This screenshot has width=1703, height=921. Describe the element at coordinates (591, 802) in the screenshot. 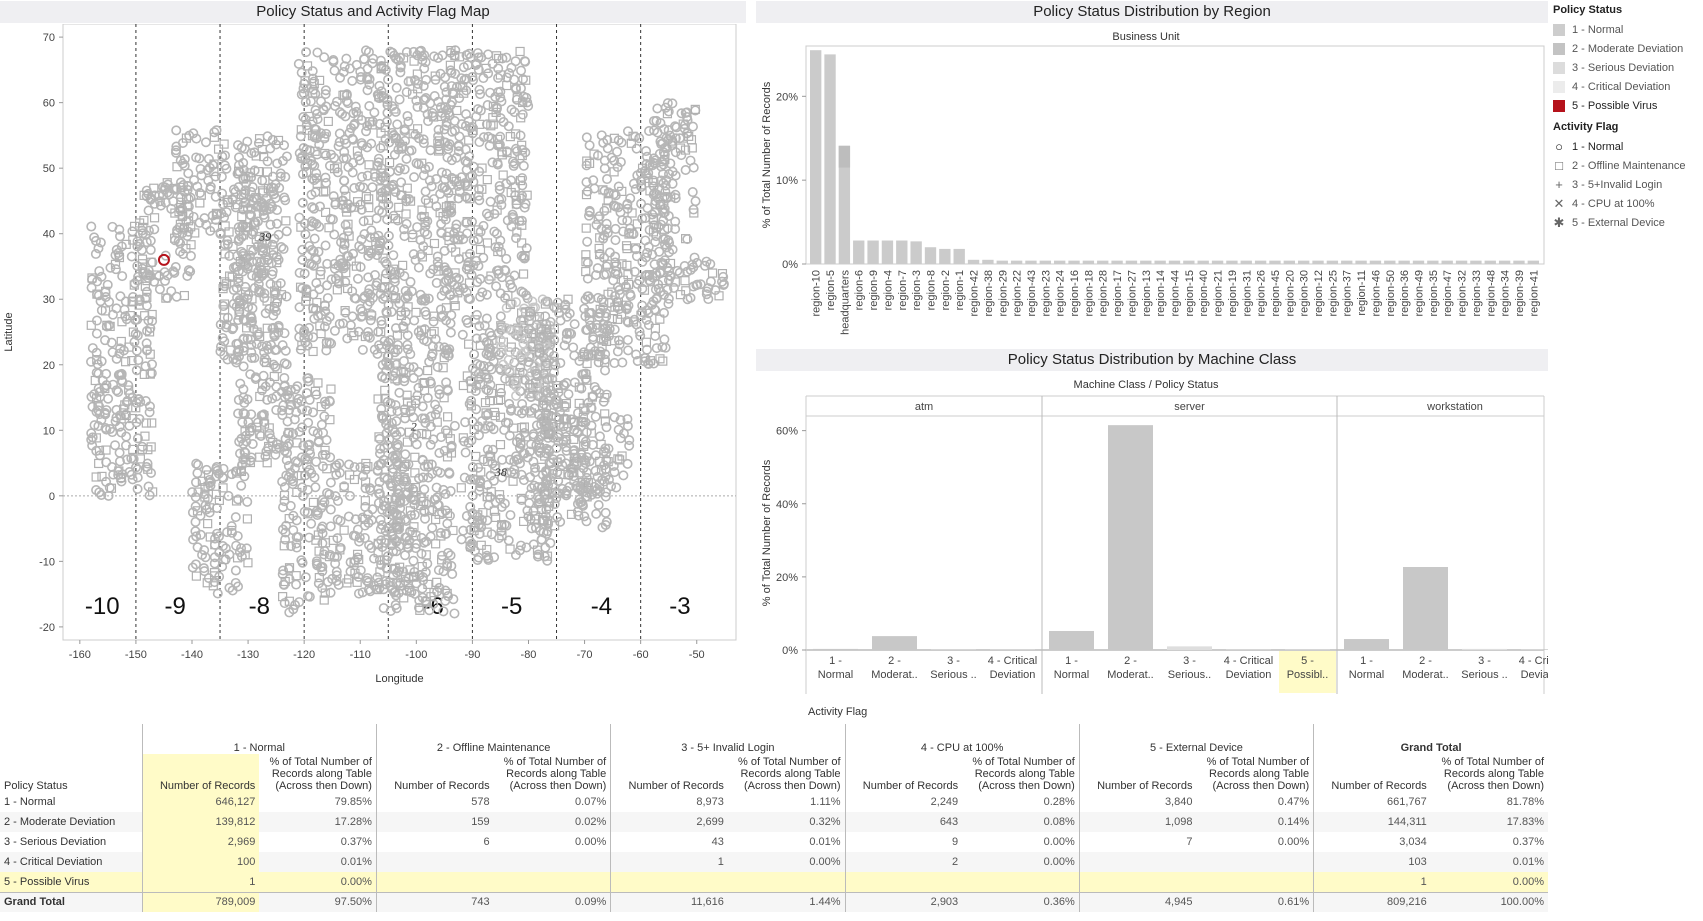

I see `percent-cell: 0.07%` at that location.